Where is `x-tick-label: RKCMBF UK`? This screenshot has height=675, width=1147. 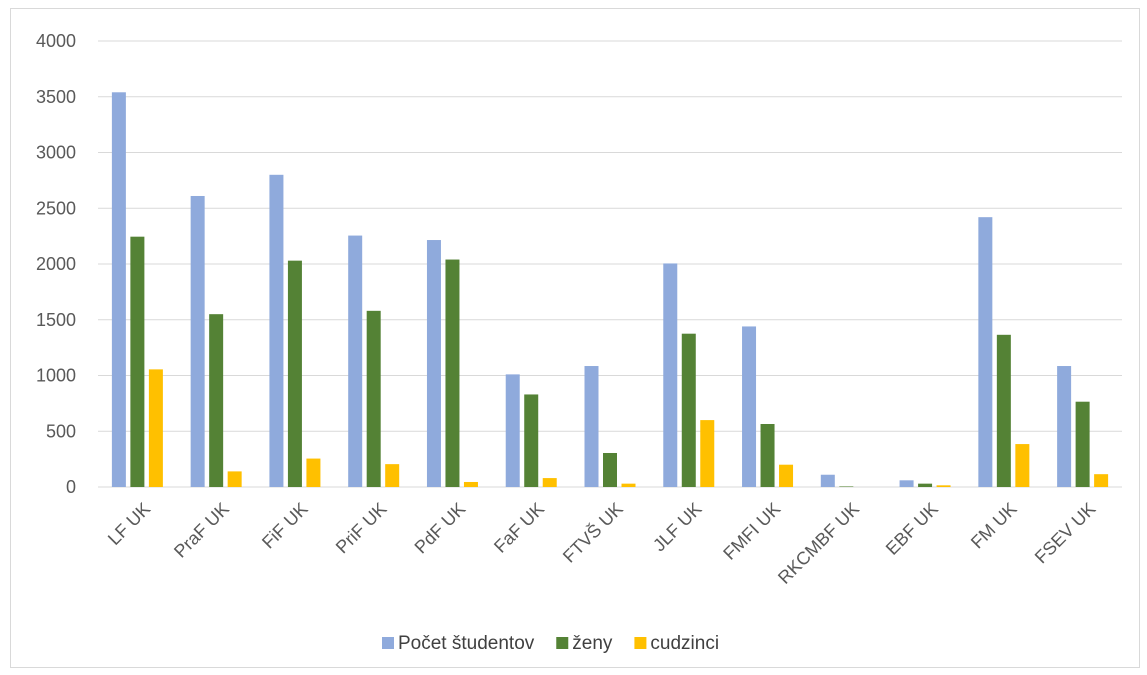 x-tick-label: RKCMBF UK is located at coordinates (818, 543).